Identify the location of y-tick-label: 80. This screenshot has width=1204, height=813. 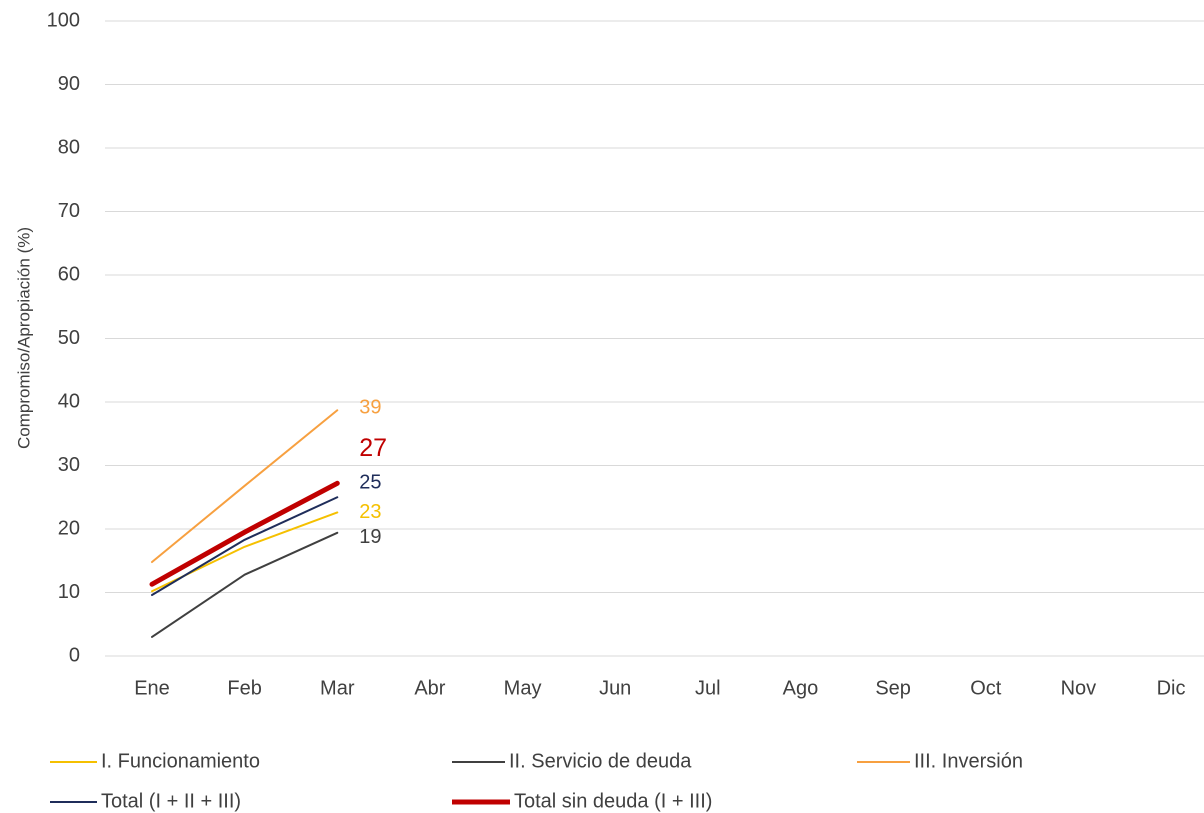
(69, 147).